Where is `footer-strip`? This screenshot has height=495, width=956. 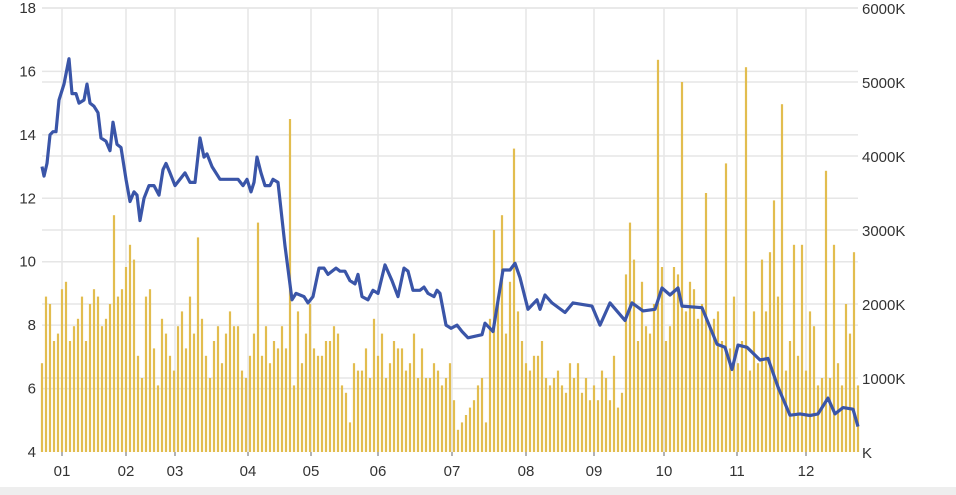 footer-strip is located at coordinates (478, 491).